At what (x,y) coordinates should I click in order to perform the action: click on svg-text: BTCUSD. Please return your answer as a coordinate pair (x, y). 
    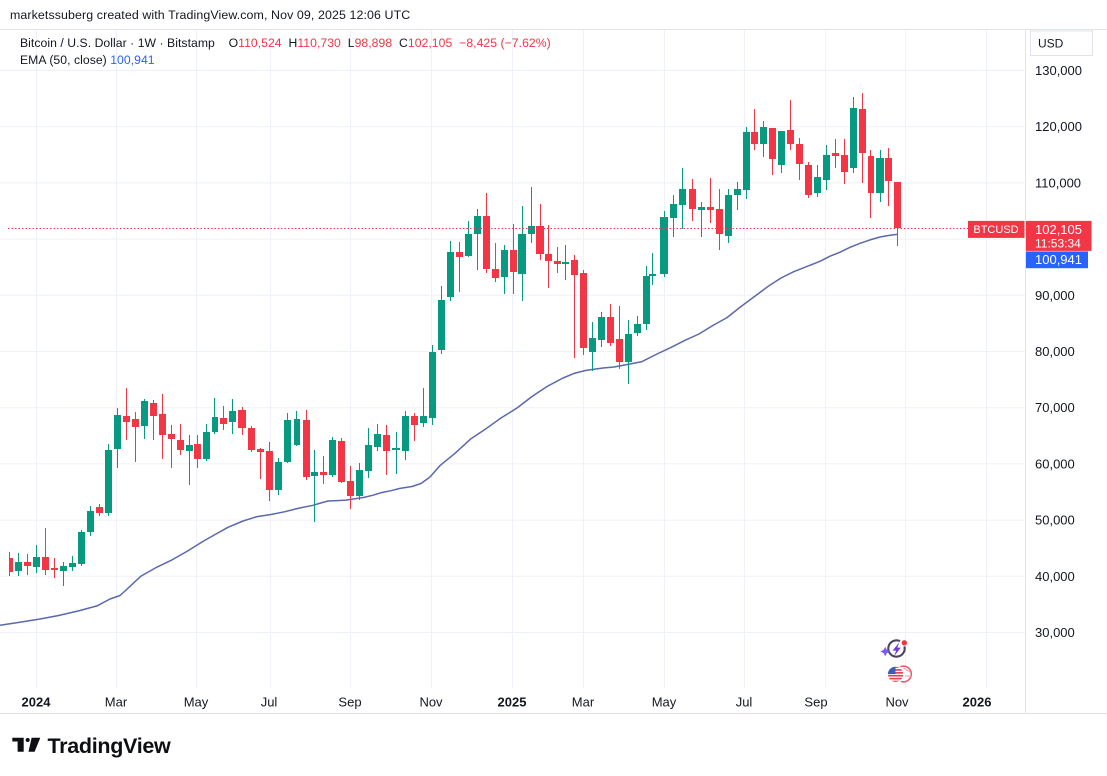
    Looking at the image, I should click on (995, 230).